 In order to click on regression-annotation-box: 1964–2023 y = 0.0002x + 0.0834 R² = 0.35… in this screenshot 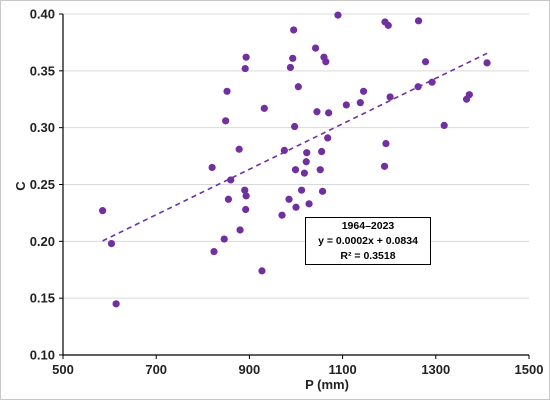, I will do `click(368, 241)`.